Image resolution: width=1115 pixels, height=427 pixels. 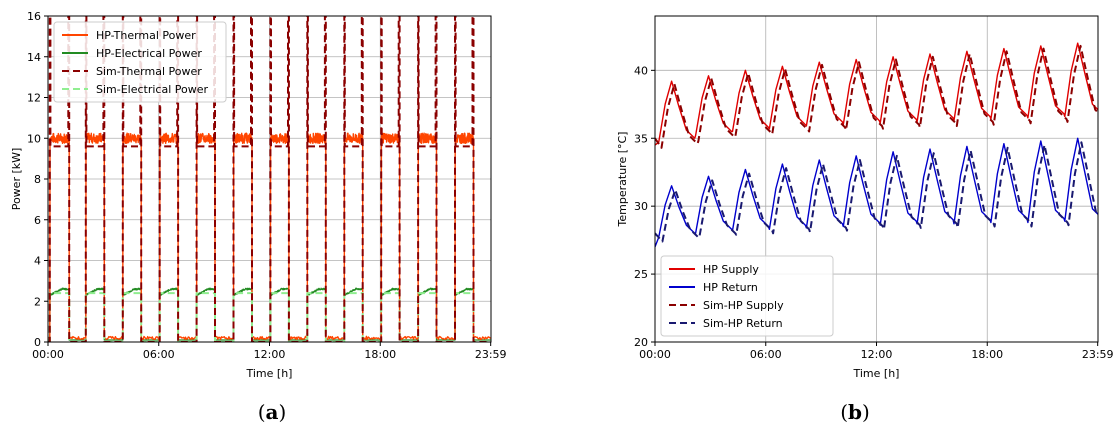 I want to click on panel-b-caption-letter: b, so click(x=855, y=412).